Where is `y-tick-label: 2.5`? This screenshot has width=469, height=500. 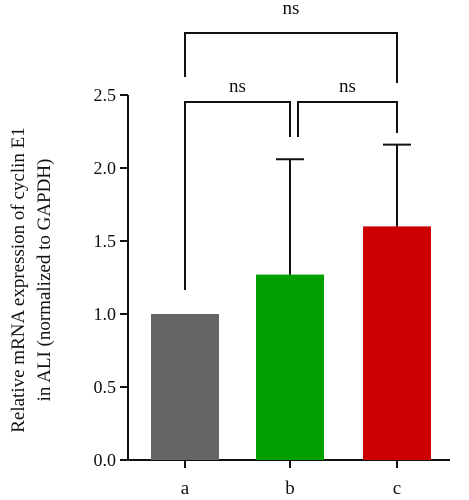
y-tick-label: 2.5 is located at coordinates (105, 95).